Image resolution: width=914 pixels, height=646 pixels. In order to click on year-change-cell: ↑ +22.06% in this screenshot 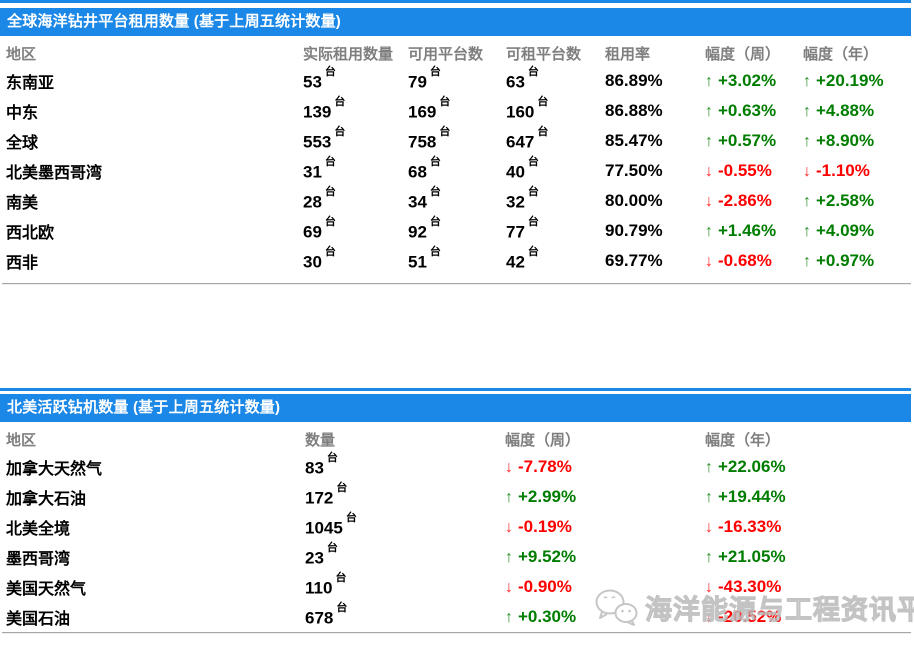, I will do `click(745, 466)`.